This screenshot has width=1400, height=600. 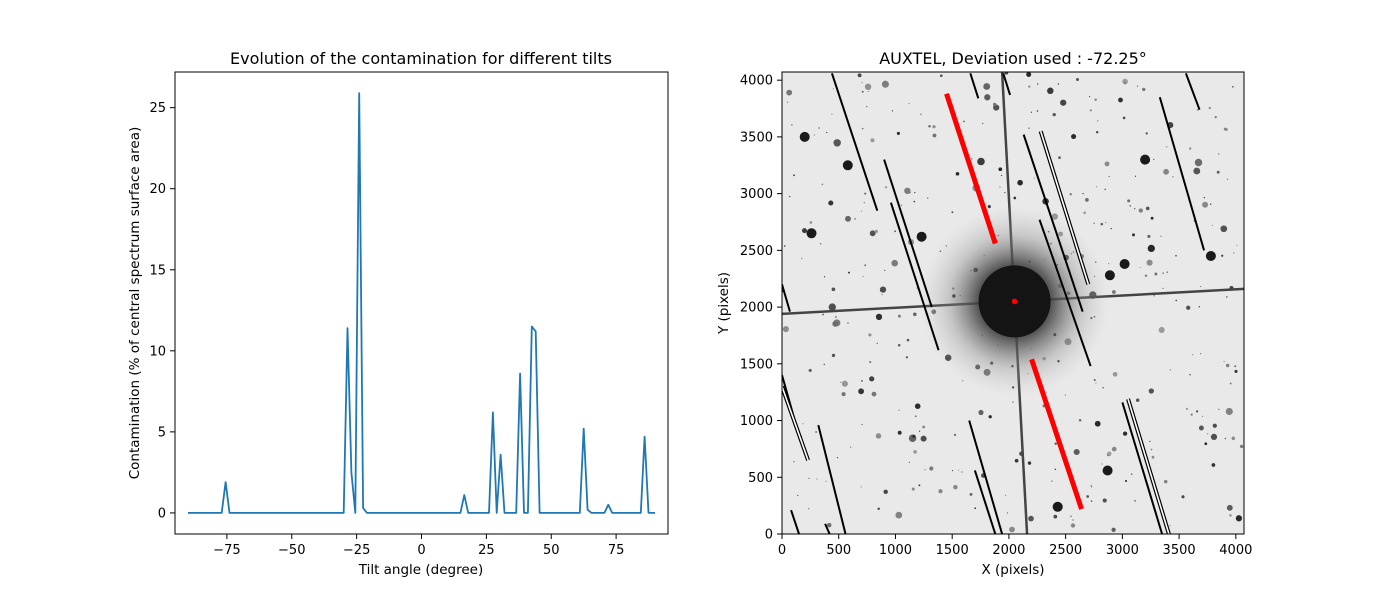 I want to click on y-axis-ticks: 0 500 1000 1500 2000 2500 3000 3500 4000, so click(x=761, y=308).